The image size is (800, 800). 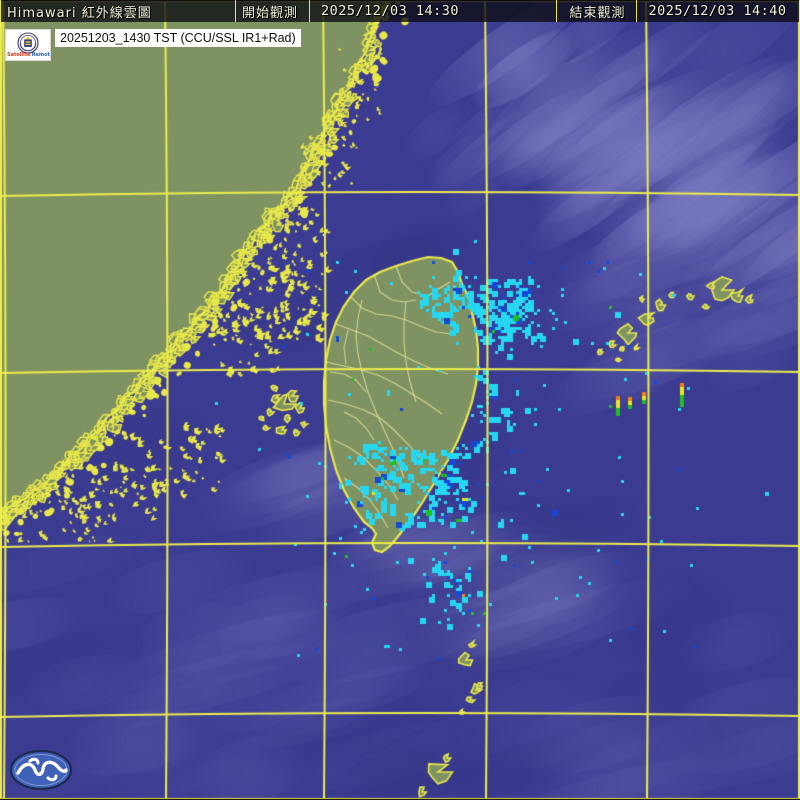 I want to click on lab-logo-wordmark: Satellite Remote Lab, so click(x=28, y=55).